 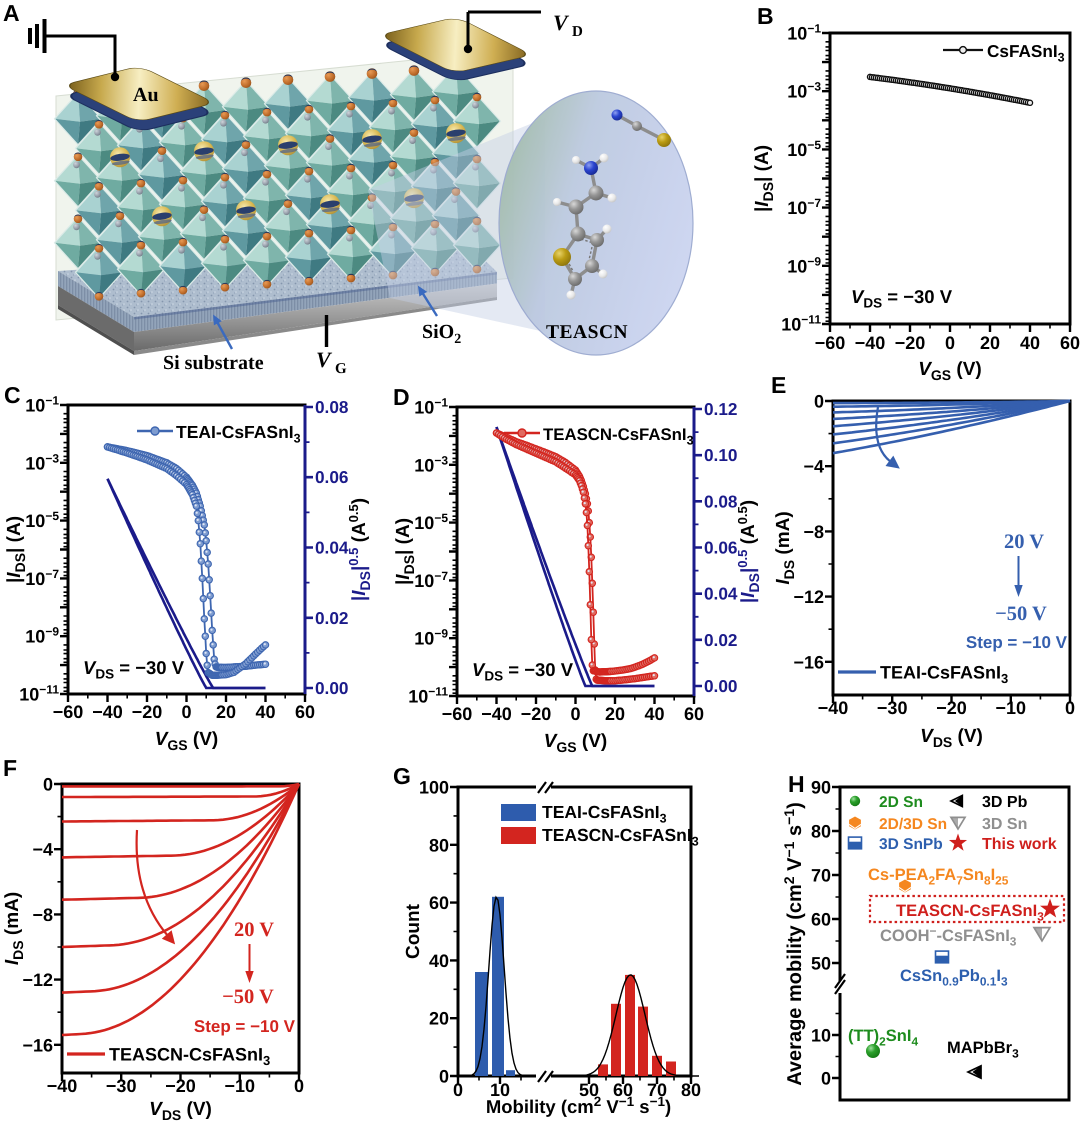 What do you see at coordinates (213, 363) in the screenshot?
I see `svg-text: Si substrate` at bounding box center [213, 363].